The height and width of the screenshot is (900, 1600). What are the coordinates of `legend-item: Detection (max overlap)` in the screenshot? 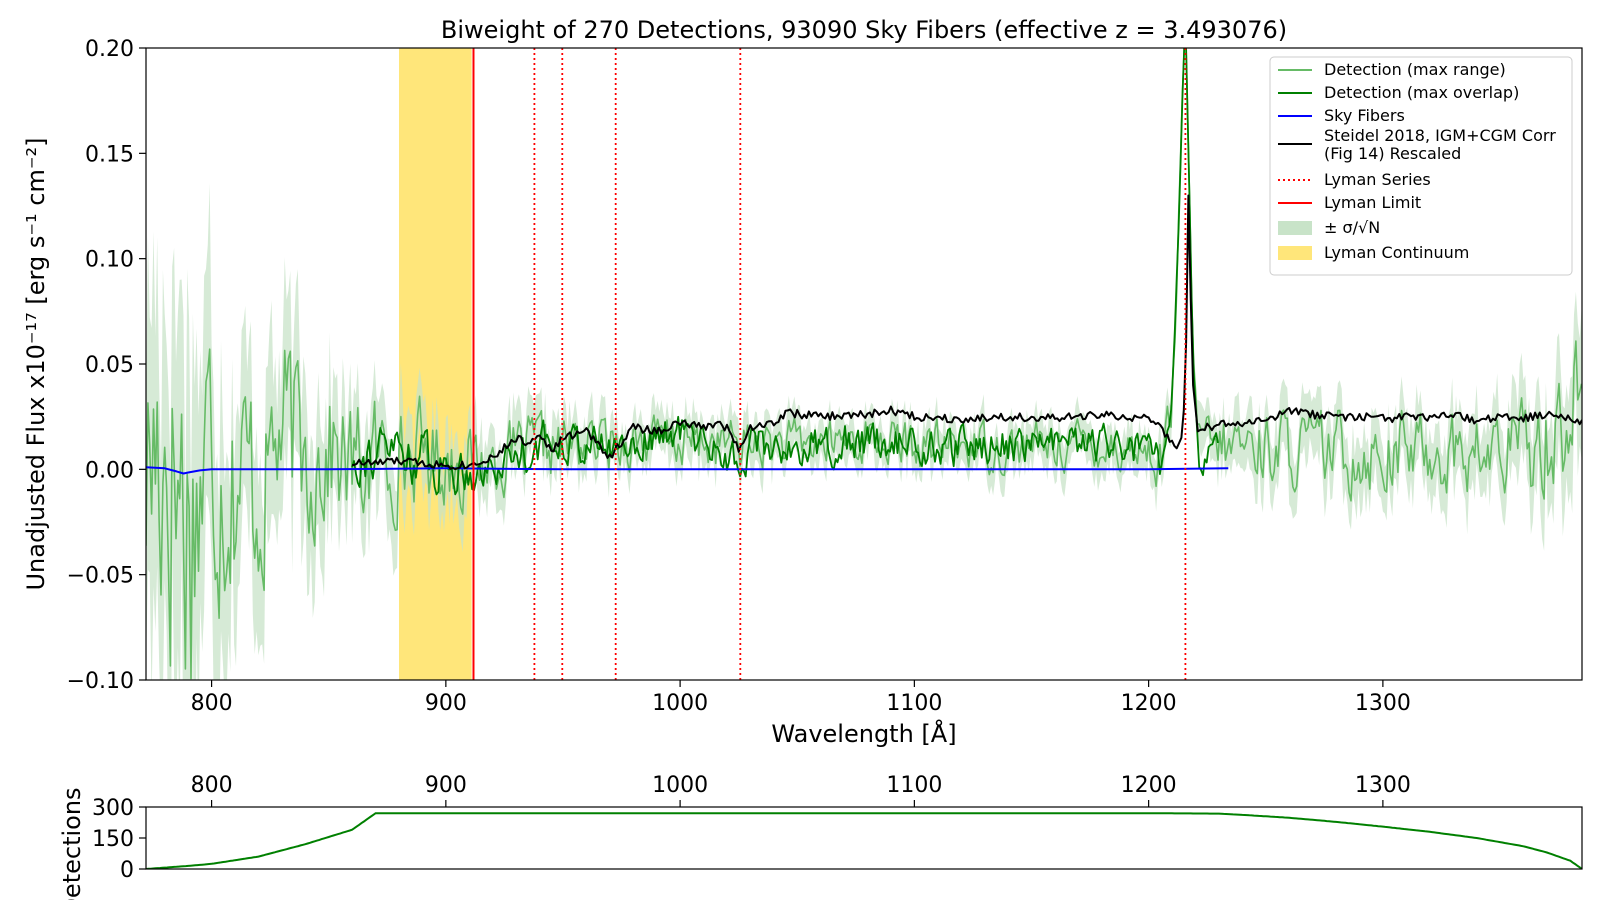 It's located at (1398, 92).